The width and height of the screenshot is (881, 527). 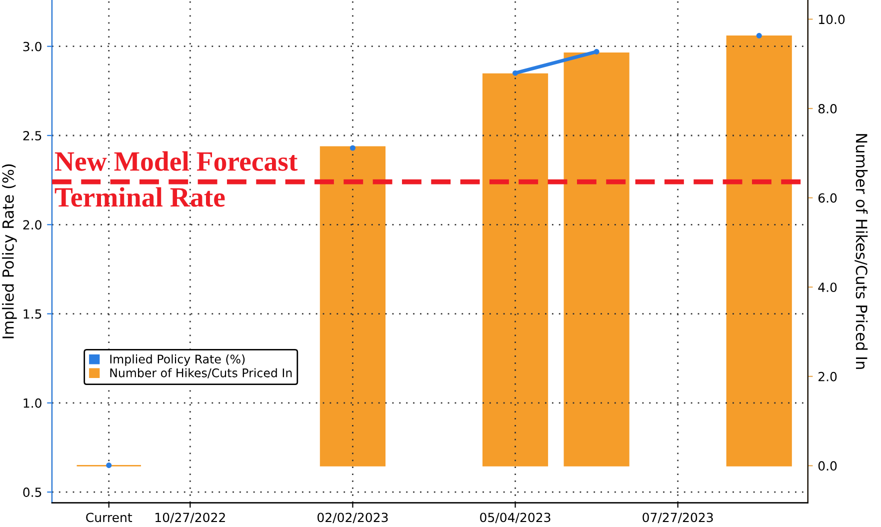 I want to click on y-axis-title: Implied Policy Rate (%), so click(x=9, y=251).